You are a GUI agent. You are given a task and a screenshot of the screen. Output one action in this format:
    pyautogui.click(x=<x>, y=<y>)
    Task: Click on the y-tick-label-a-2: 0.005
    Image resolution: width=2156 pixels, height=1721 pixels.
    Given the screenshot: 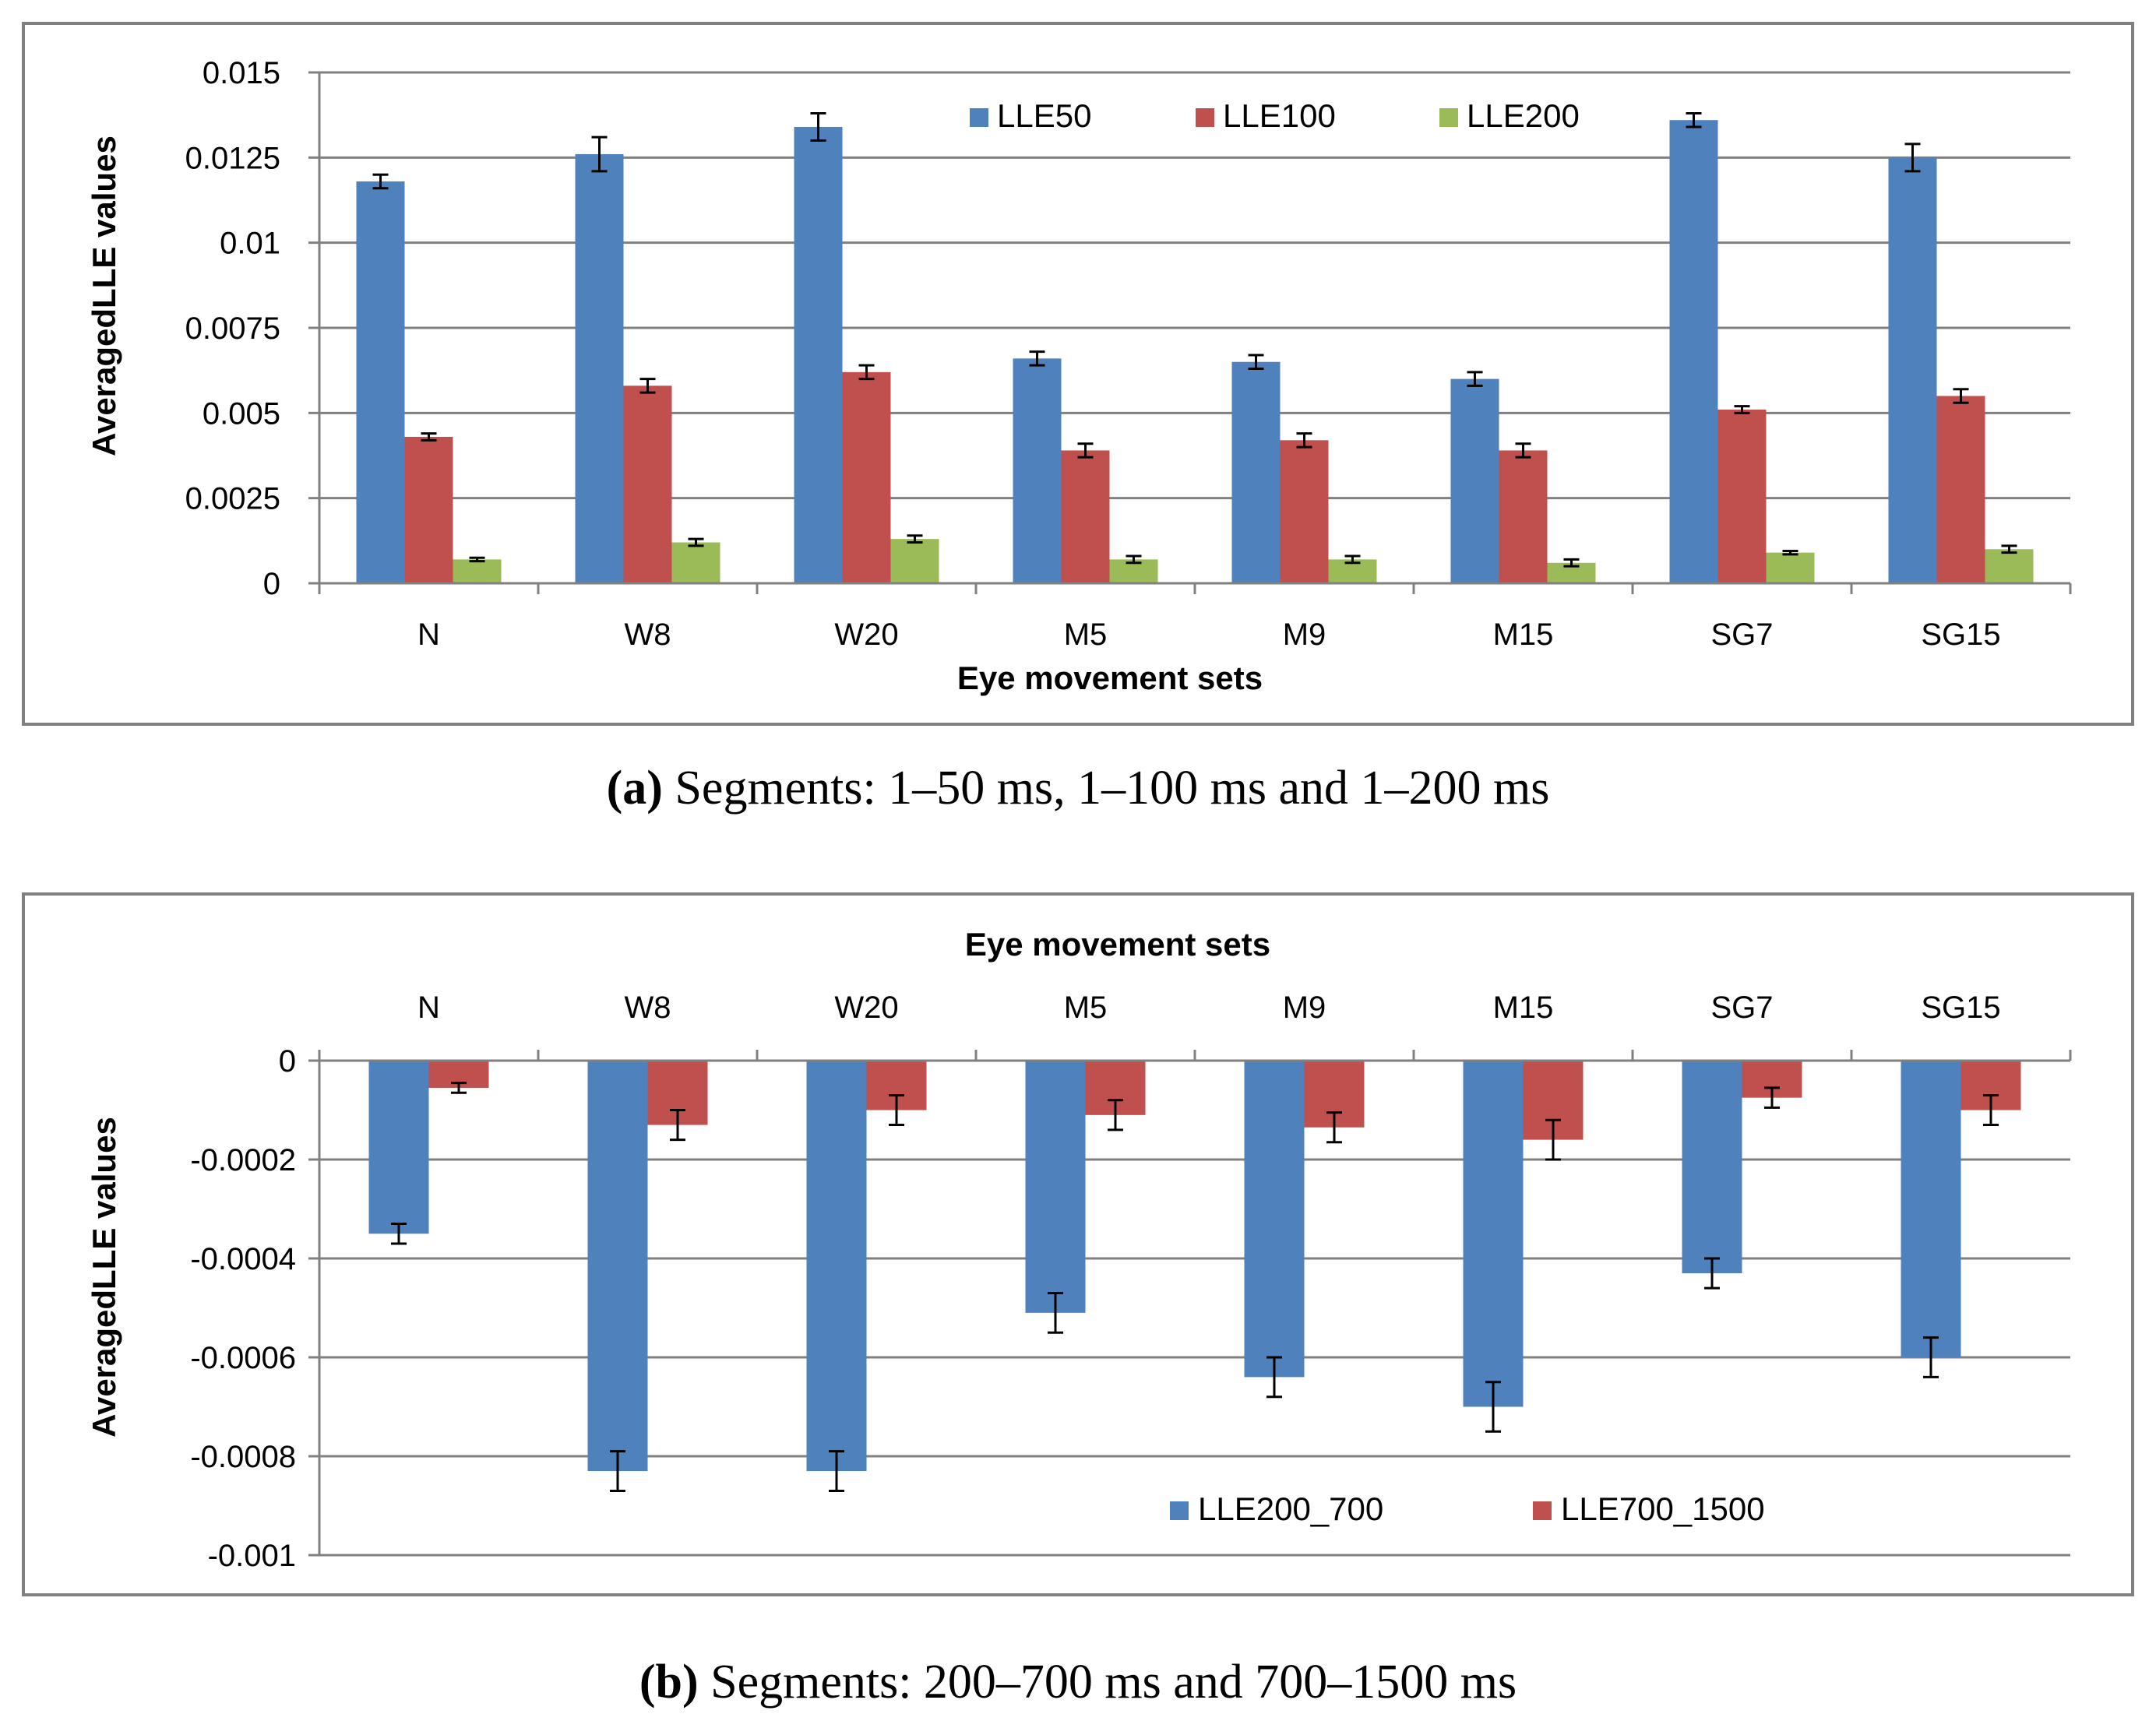 What is the action you would take?
    pyautogui.click(x=241, y=413)
    